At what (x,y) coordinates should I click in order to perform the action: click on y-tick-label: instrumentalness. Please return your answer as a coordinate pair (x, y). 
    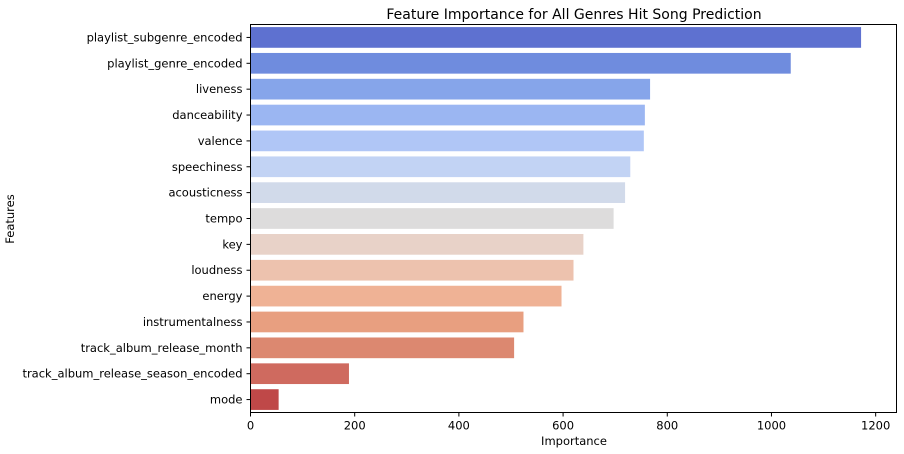
    Looking at the image, I should click on (193, 322).